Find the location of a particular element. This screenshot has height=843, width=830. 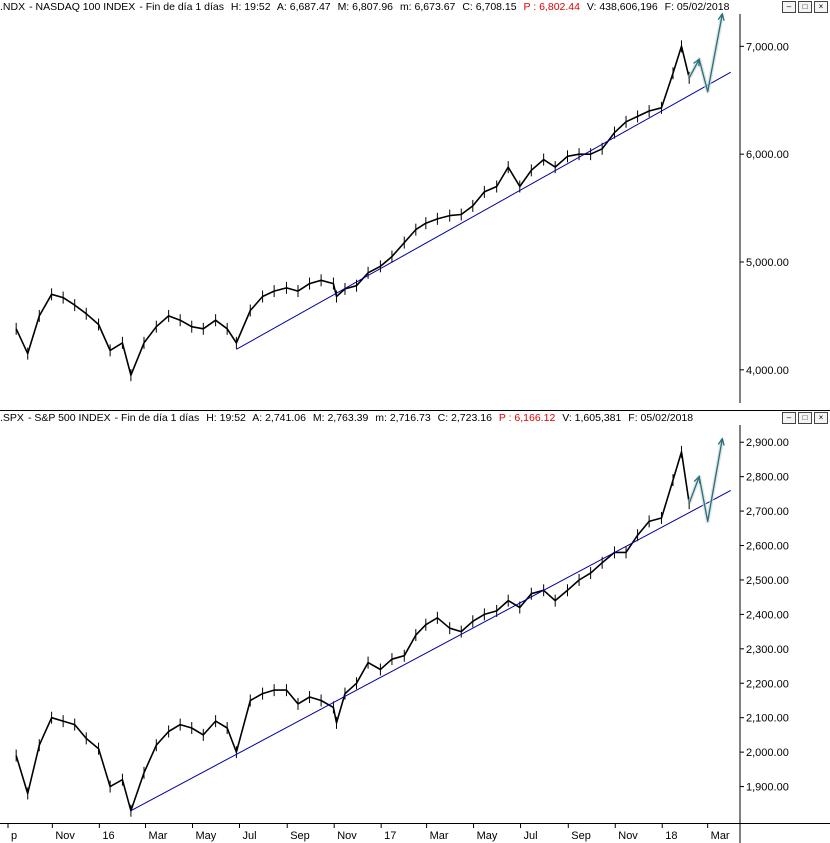

y-tick-label: 2,500.00 is located at coordinates (767, 581).